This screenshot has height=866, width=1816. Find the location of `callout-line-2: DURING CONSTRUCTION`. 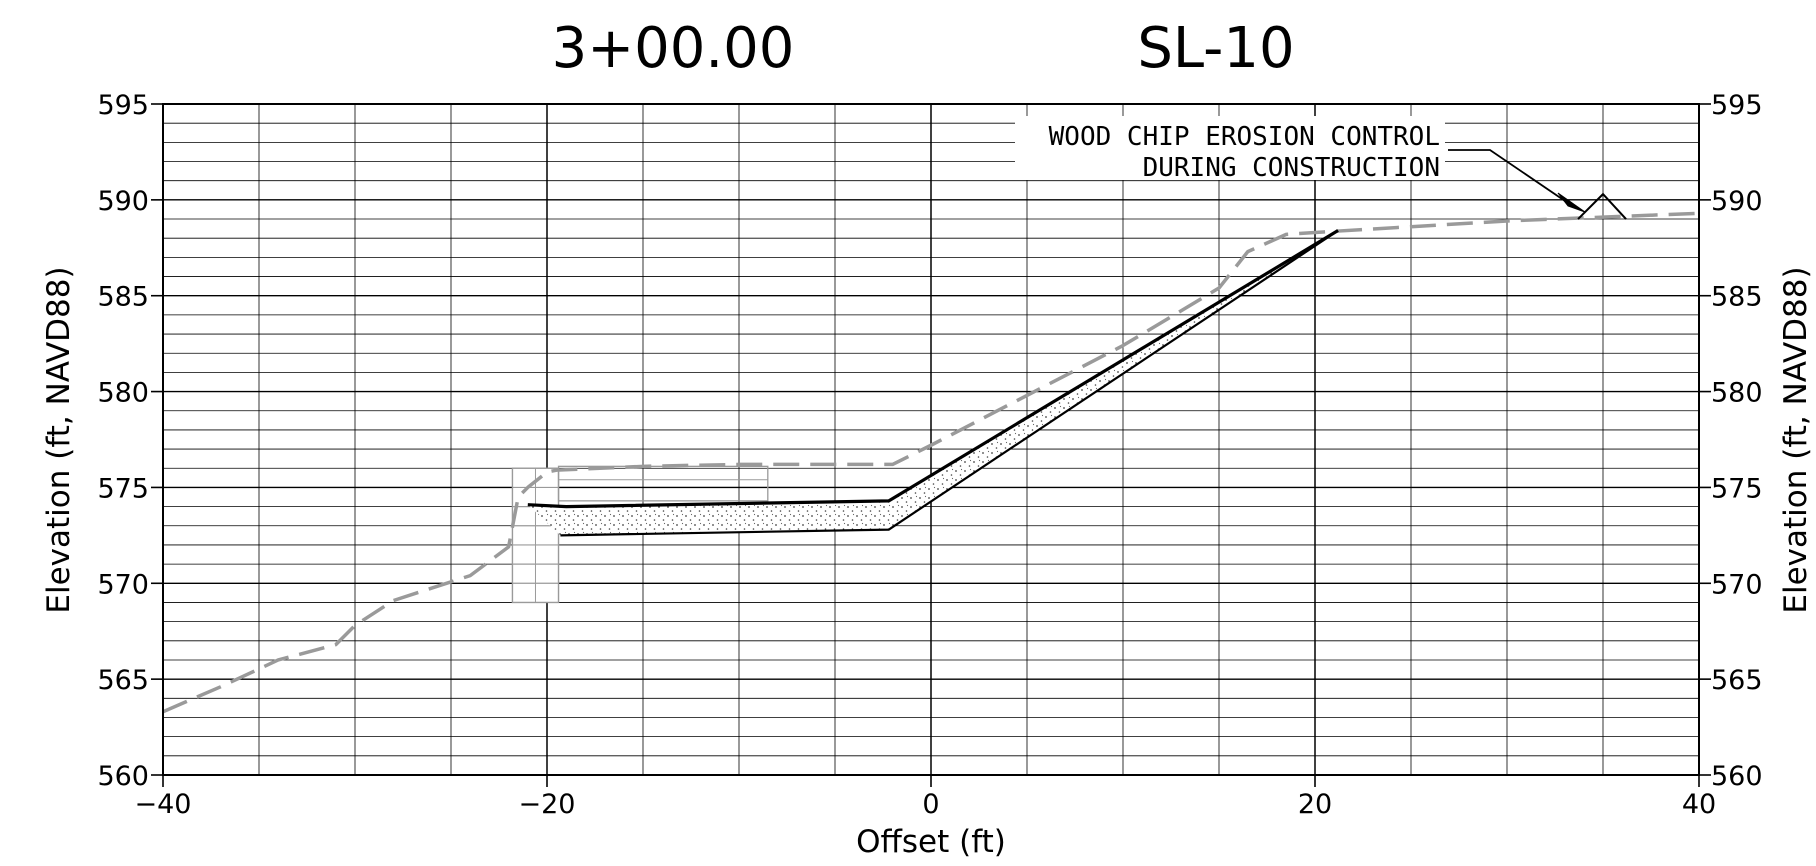

callout-line-2: DURING CONSTRUCTION is located at coordinates (1291, 168).